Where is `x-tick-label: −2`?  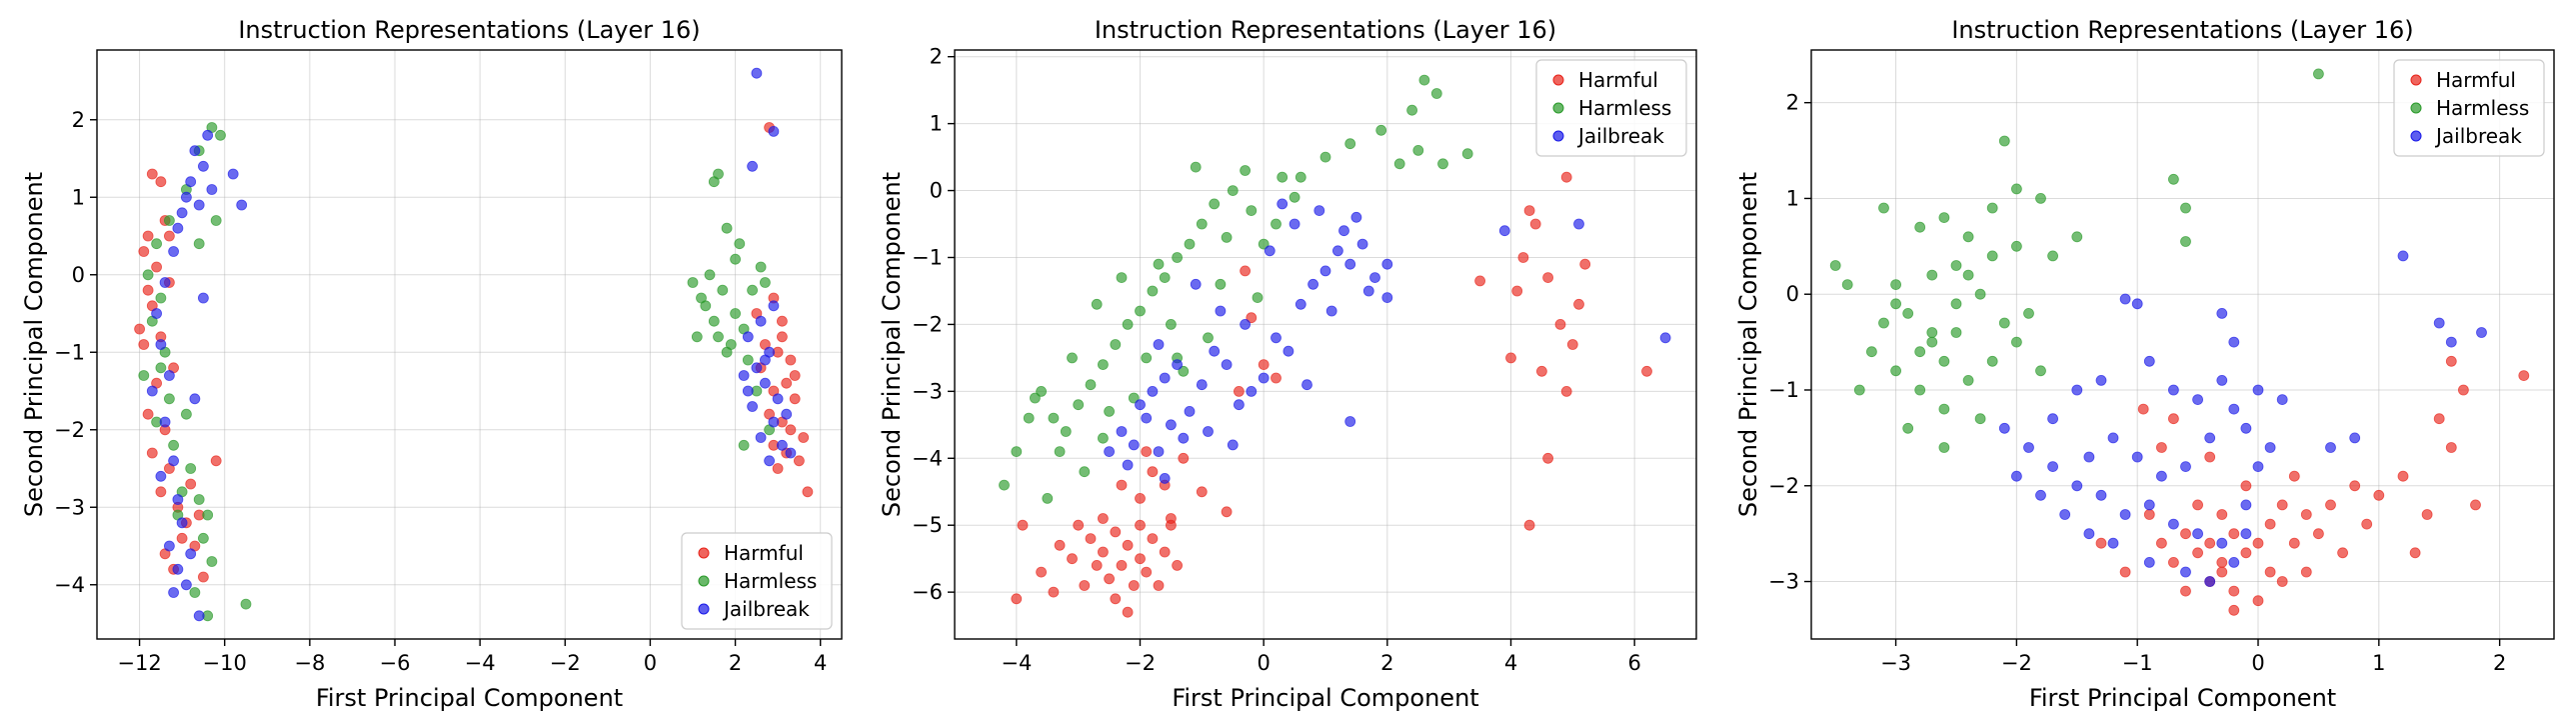 x-tick-label: −2 is located at coordinates (565, 663).